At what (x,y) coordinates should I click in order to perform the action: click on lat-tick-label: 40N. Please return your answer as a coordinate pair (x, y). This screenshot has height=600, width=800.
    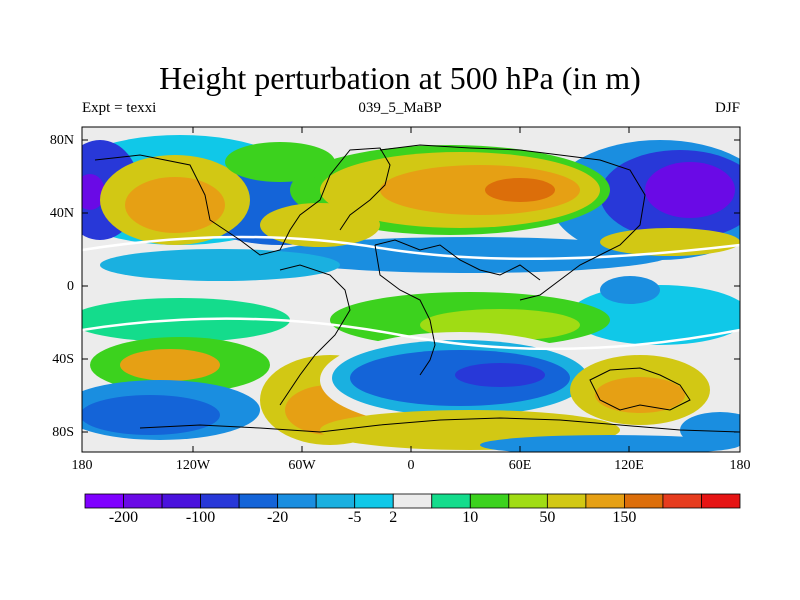
    Looking at the image, I should click on (61, 213).